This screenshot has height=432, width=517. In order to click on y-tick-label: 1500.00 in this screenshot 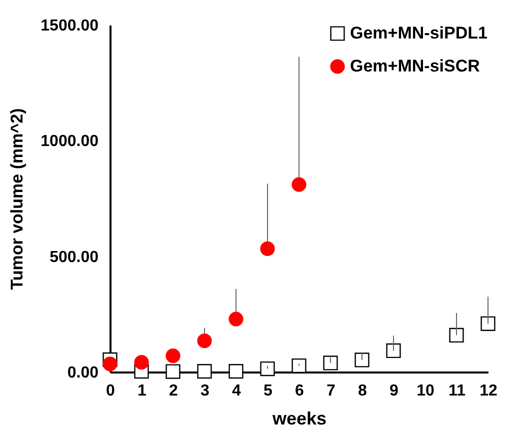, I will do `click(69, 26)`.